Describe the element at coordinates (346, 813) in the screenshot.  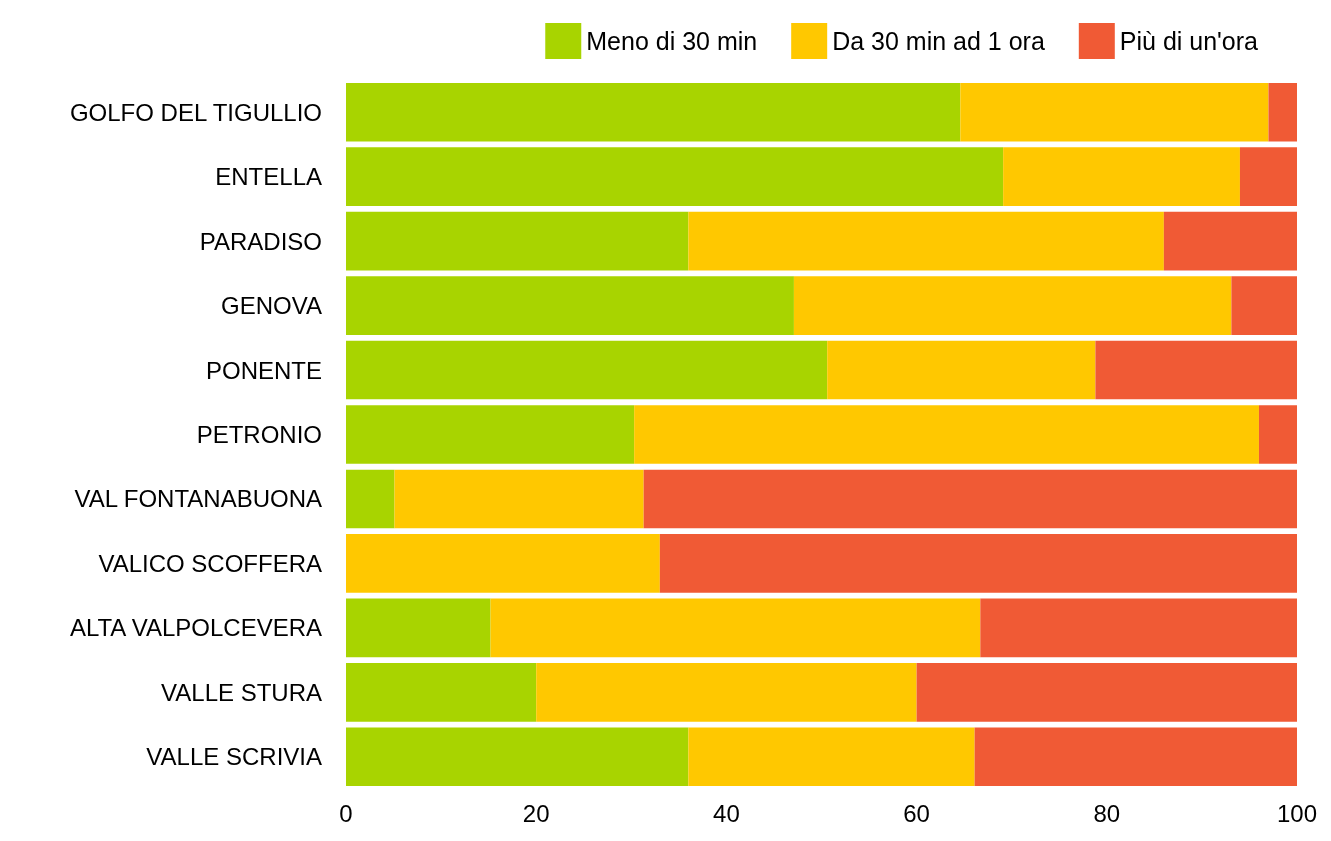
I see `x-tick-label: 0` at that location.